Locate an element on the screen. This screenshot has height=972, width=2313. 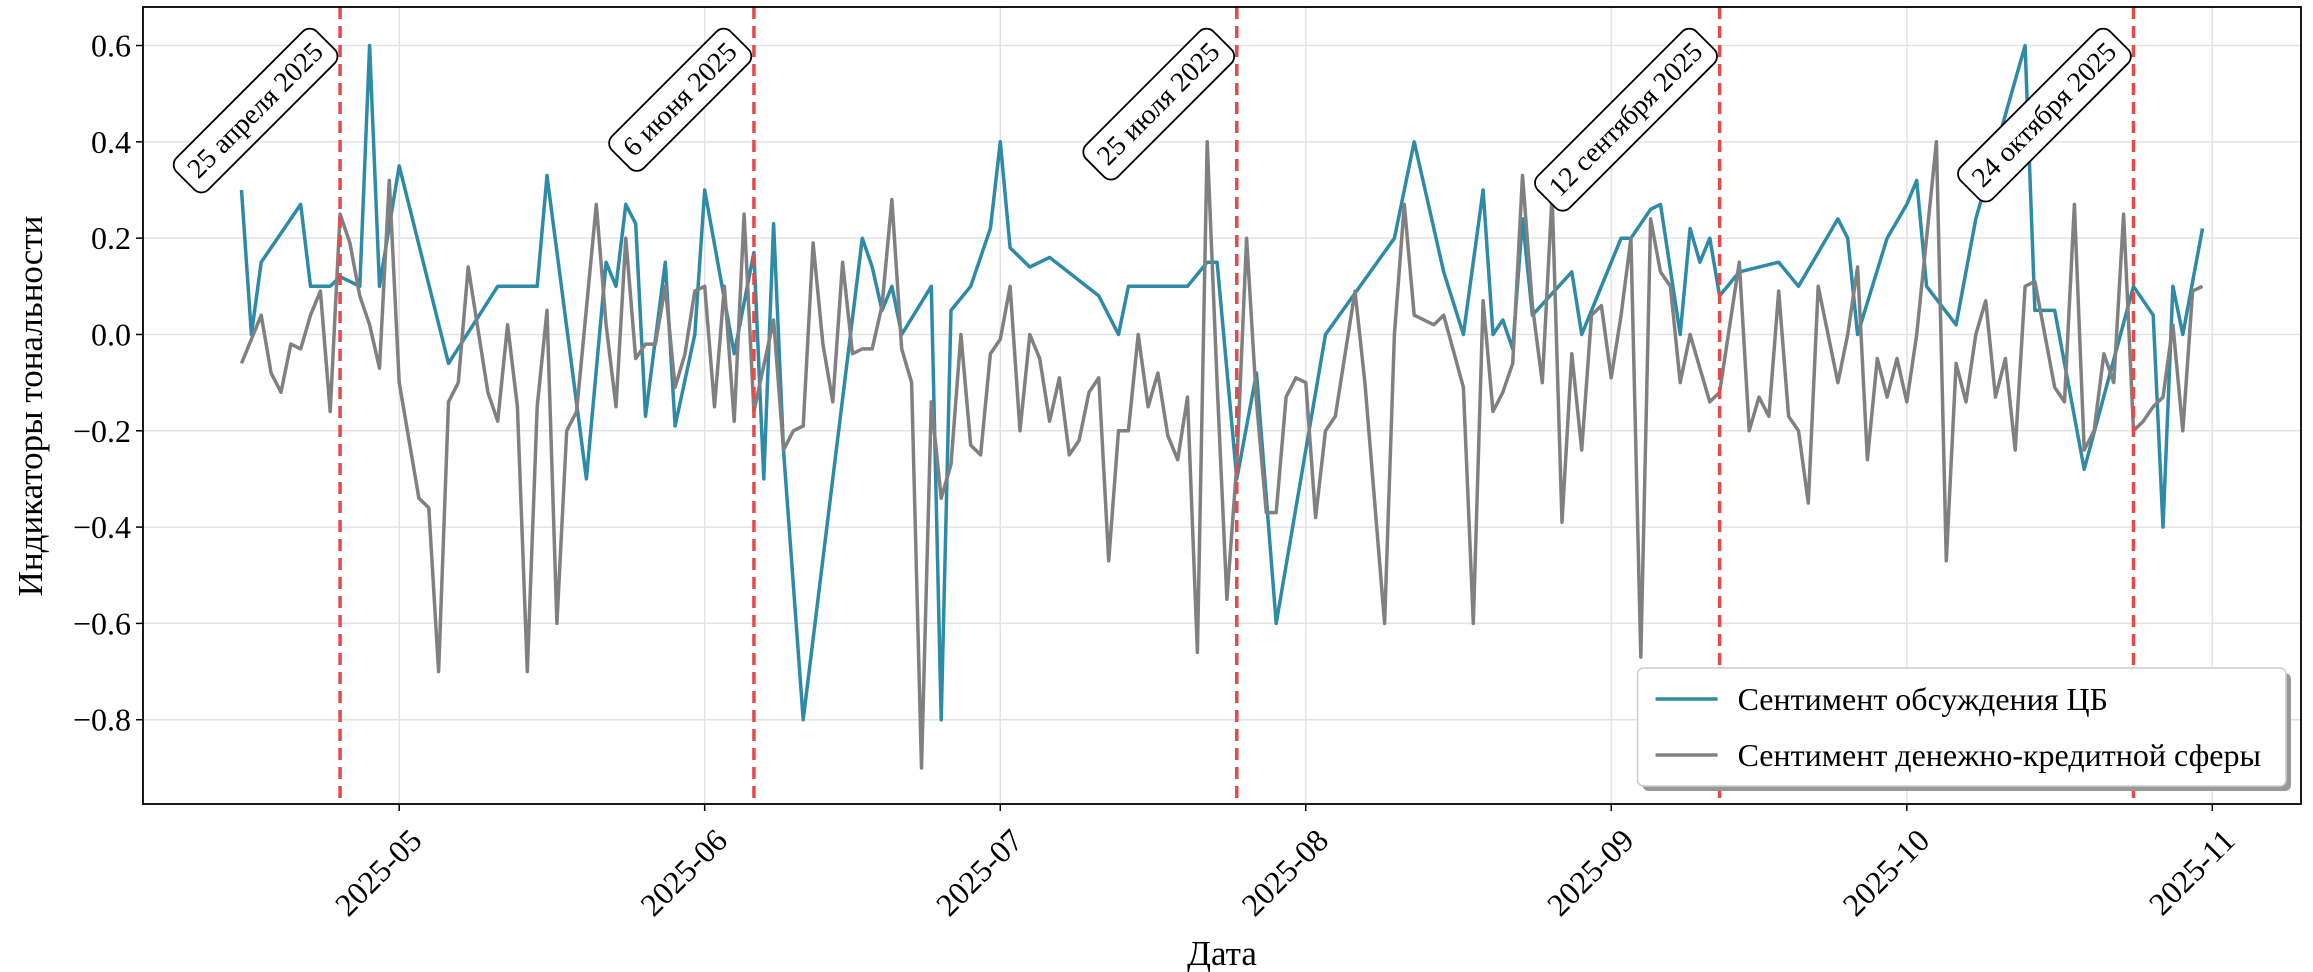
event-label: 6 июня 2025 is located at coordinates (680, 99).